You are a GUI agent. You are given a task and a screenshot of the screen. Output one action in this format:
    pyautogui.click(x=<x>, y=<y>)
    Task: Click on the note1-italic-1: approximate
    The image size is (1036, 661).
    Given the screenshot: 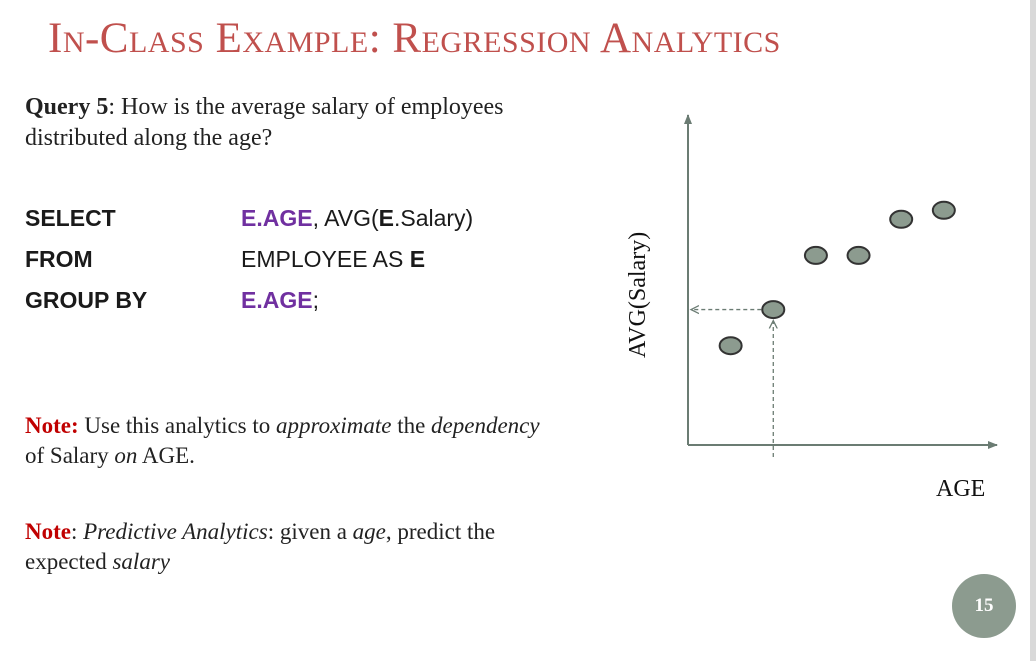 What is the action you would take?
    pyautogui.click(x=334, y=425)
    